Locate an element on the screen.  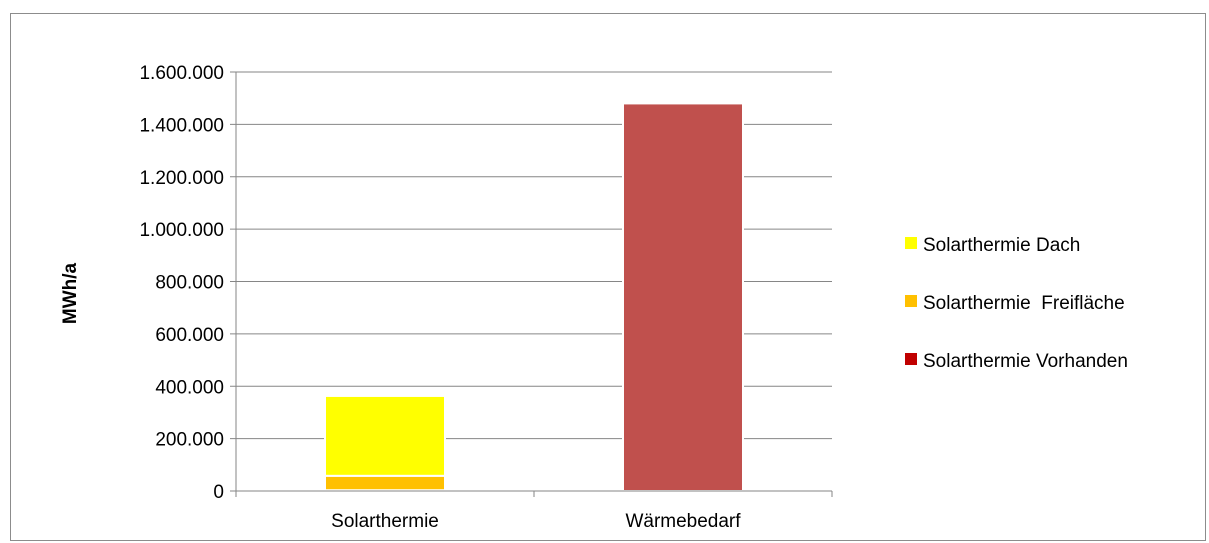
legend-label: Solarthermie Dach is located at coordinates (1001, 245).